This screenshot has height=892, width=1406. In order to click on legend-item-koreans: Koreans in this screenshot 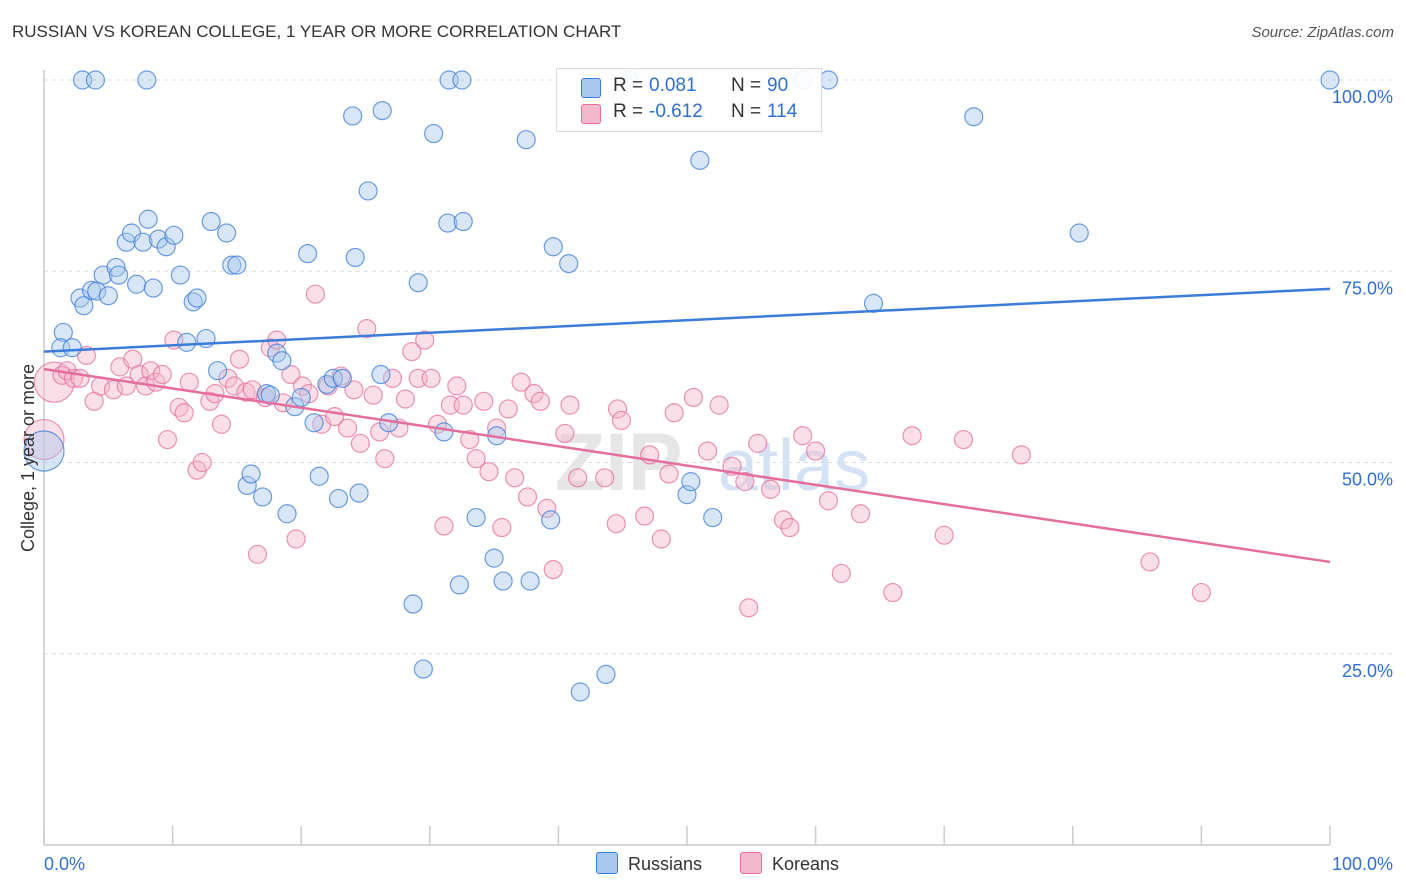, I will do `click(789, 863)`.